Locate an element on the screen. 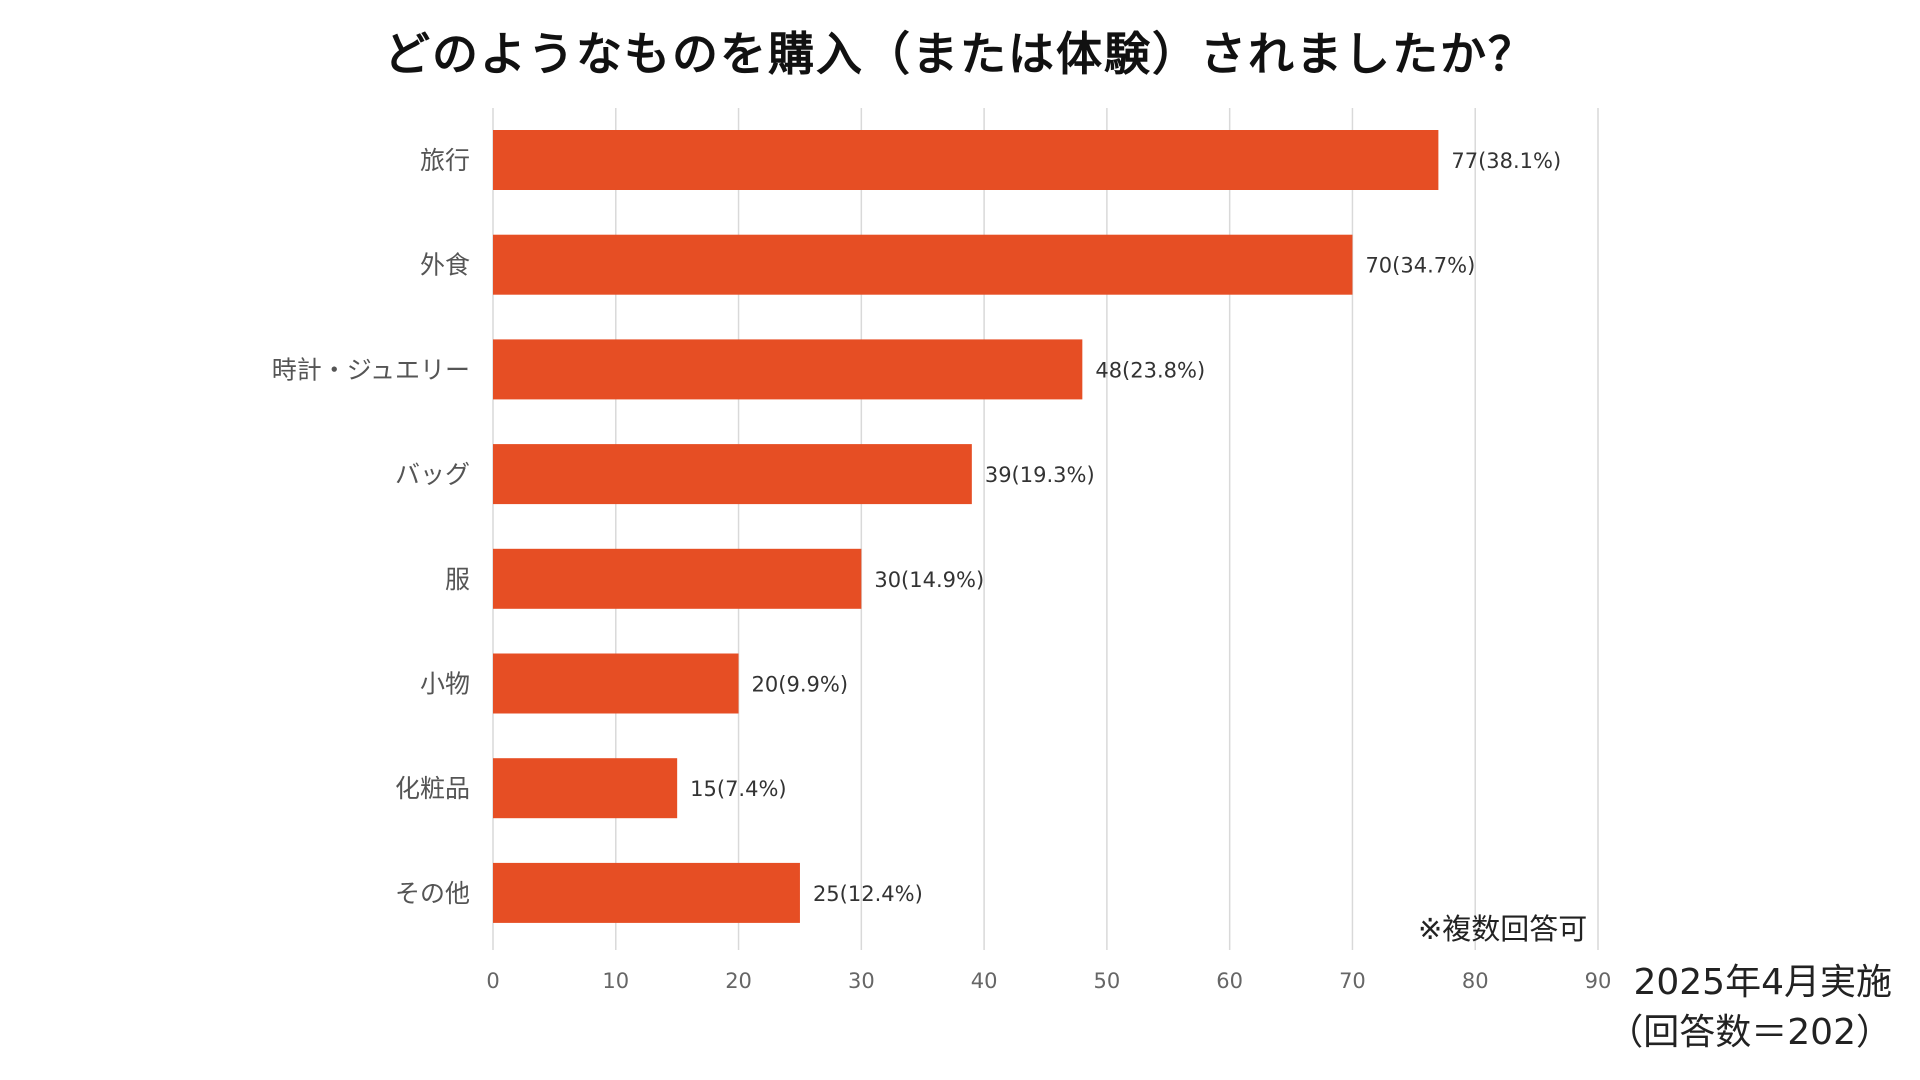 The image size is (1920, 1080). x-tick-label: 50 is located at coordinates (1107, 981).